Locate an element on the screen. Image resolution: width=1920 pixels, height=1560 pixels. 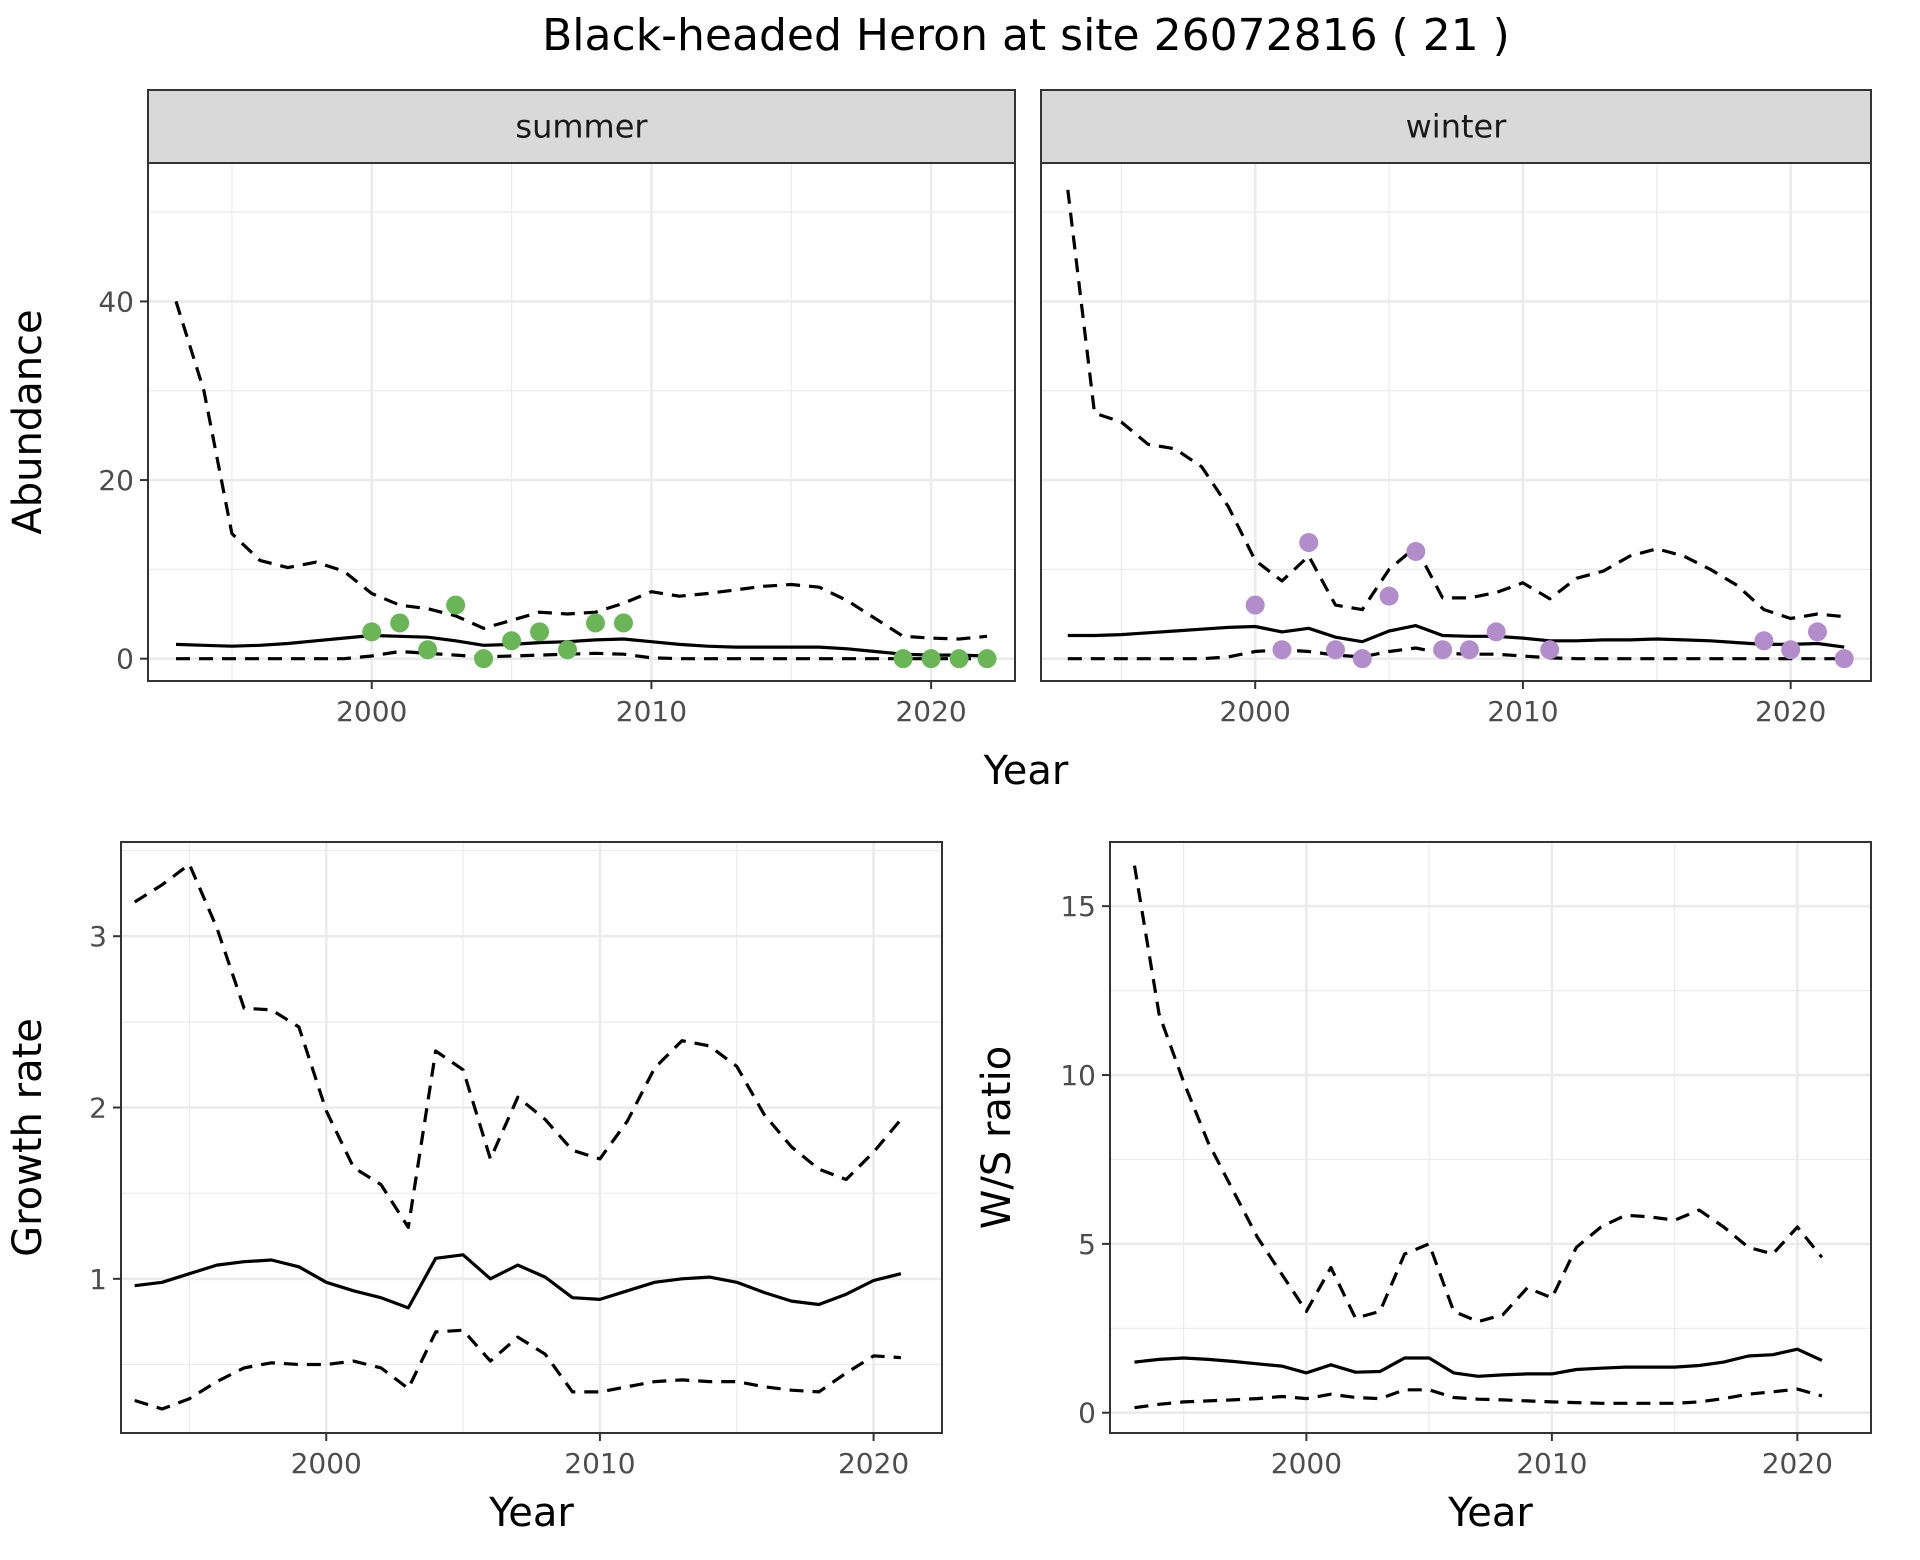
y-tick-label: 10 is located at coordinates (1078, 1075).